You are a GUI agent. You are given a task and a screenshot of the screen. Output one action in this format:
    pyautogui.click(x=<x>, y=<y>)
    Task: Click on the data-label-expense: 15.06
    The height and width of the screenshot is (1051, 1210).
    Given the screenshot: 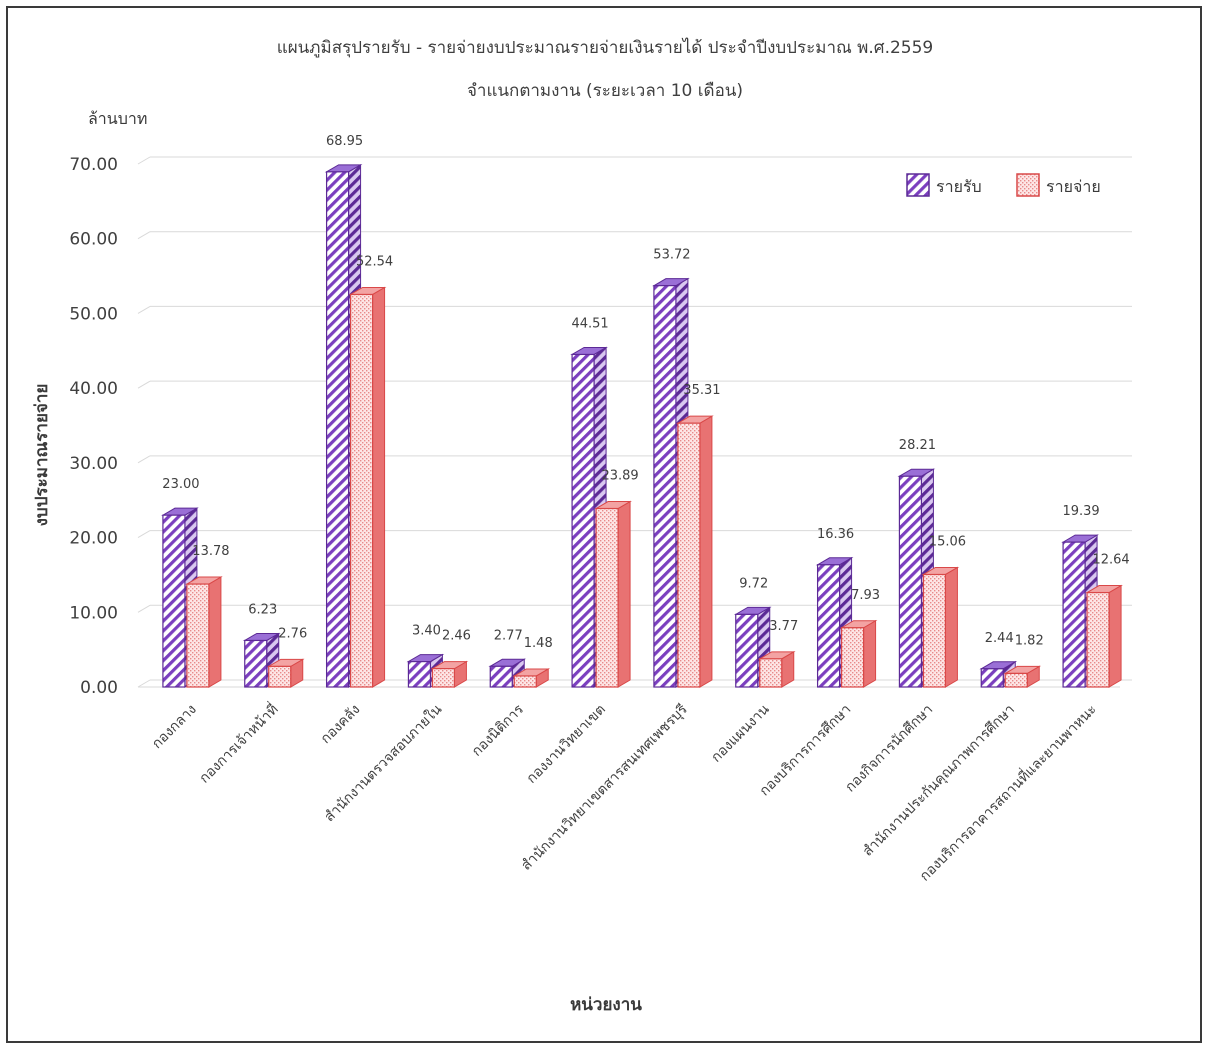 What is the action you would take?
    pyautogui.click(x=947, y=541)
    